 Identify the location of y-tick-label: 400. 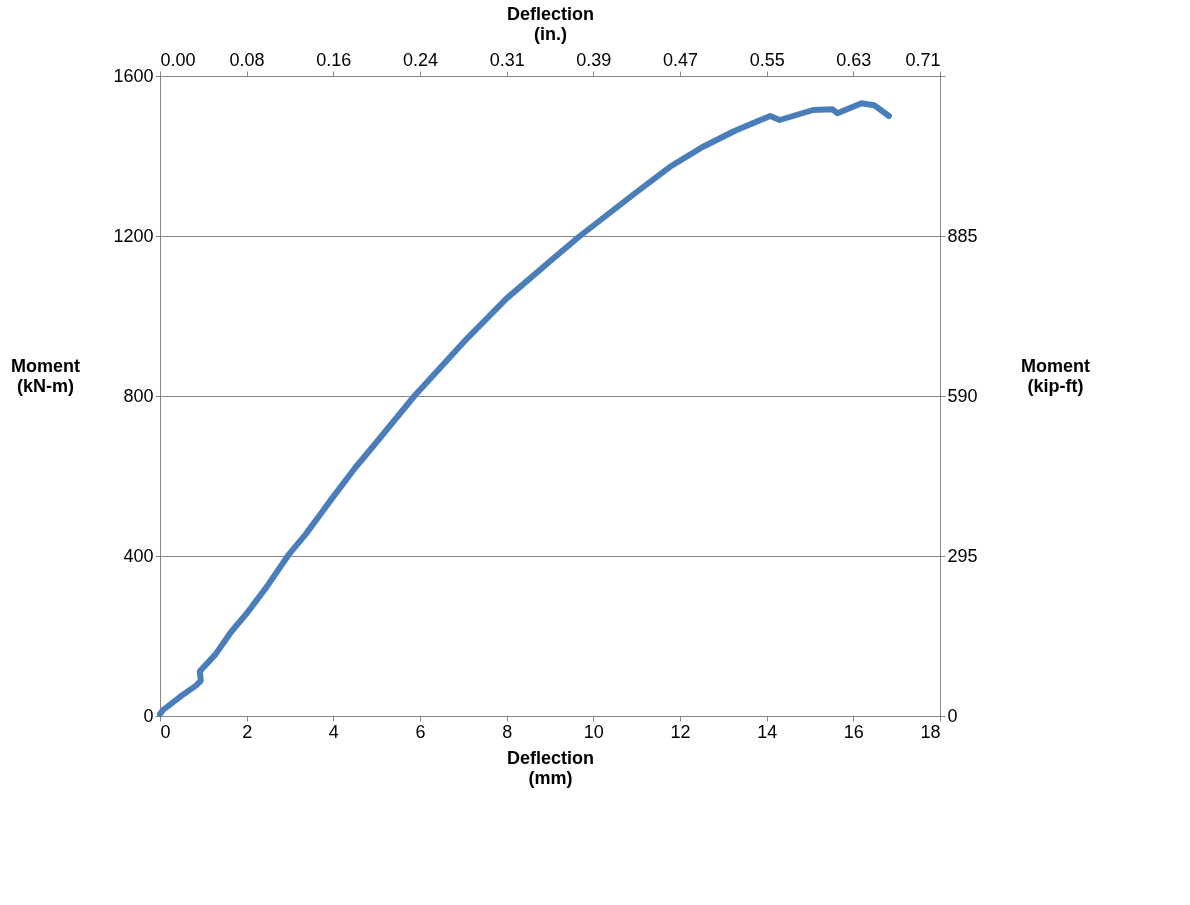
(138, 555).